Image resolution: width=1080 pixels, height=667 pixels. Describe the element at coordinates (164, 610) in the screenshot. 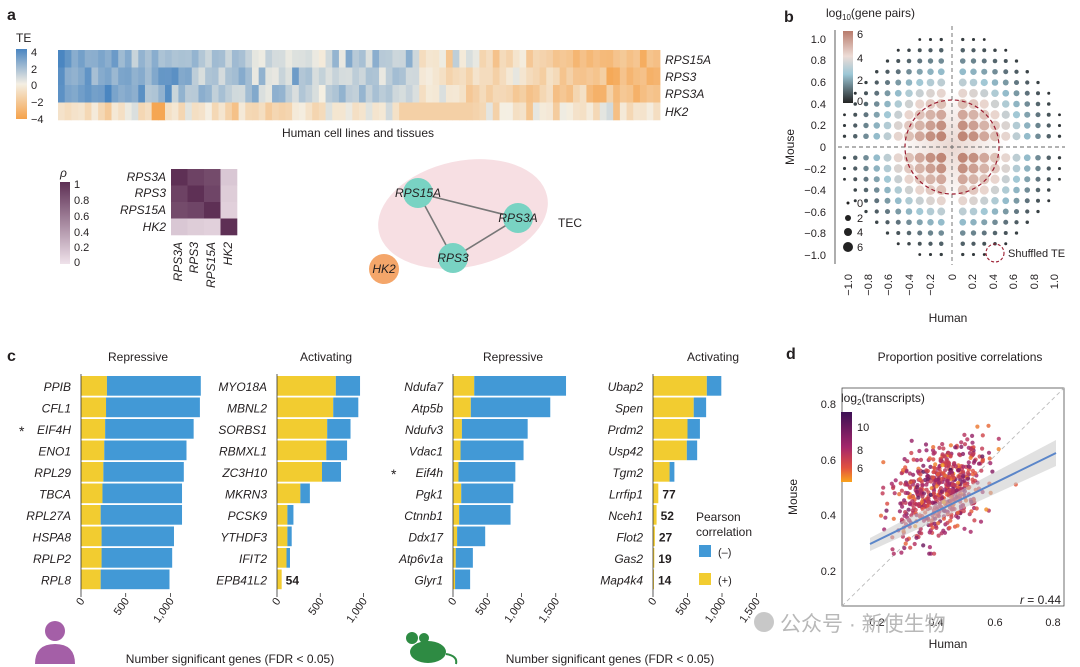

I see `bar-tick-label: 1,000` at that location.